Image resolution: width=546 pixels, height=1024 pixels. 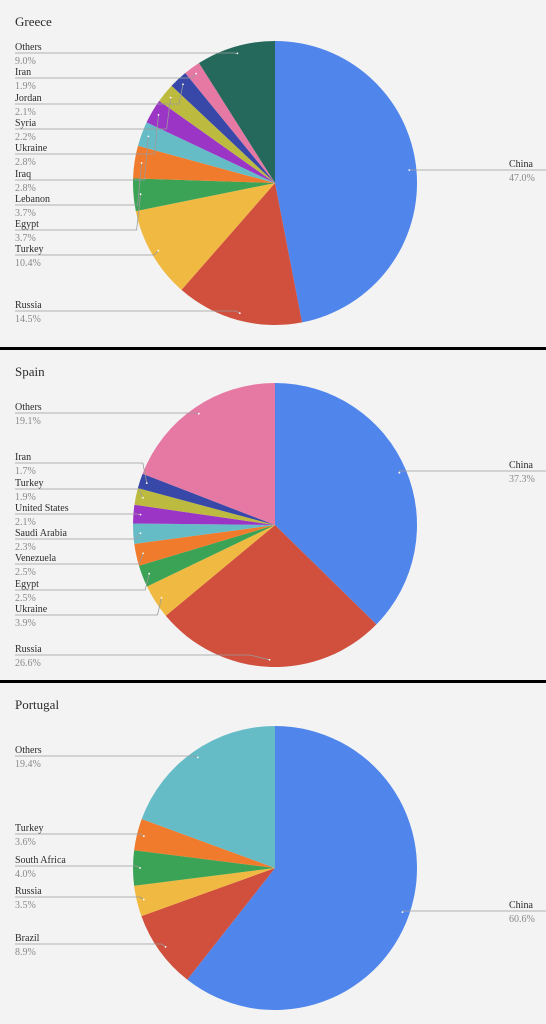 What do you see at coordinates (143, 656) in the screenshot?
I see `slice-label-russia: Russia 26.6%` at bounding box center [143, 656].